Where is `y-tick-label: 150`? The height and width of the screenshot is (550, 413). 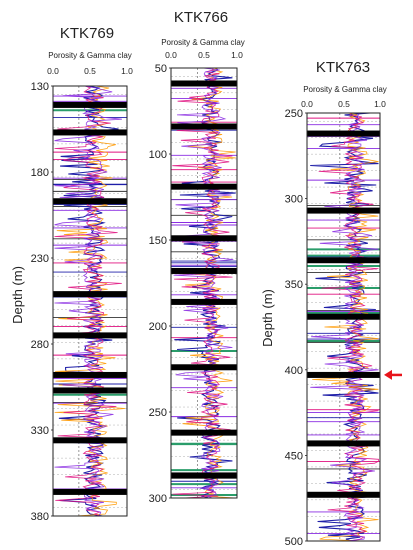 y-tick-label: 150 is located at coordinates (158, 241).